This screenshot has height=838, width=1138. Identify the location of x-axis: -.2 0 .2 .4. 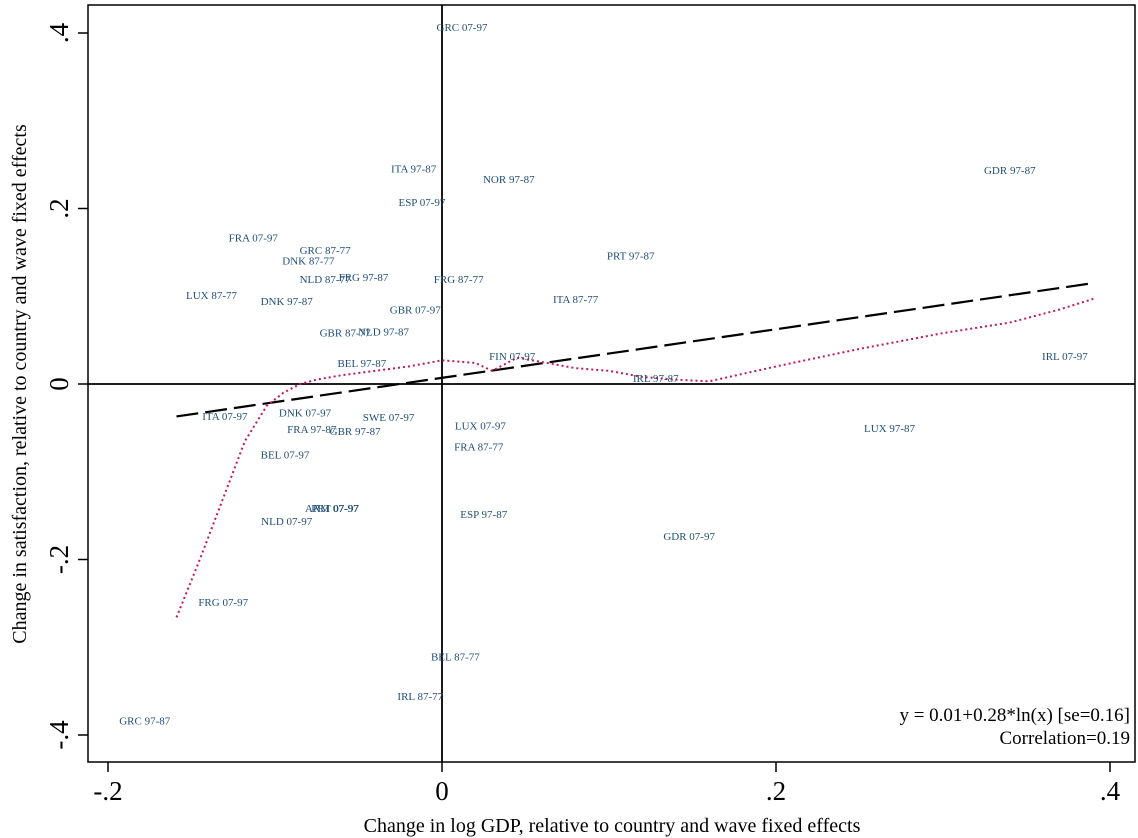
(607, 784).